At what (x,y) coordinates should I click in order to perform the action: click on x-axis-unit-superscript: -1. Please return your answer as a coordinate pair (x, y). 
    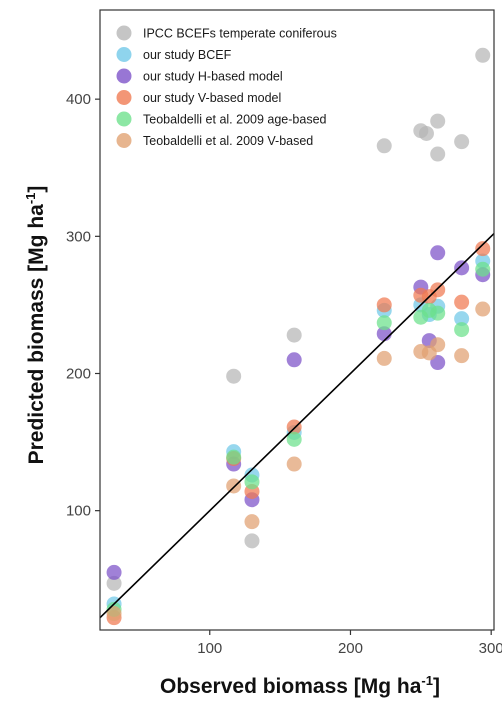
    Looking at the image, I should click on (427, 680).